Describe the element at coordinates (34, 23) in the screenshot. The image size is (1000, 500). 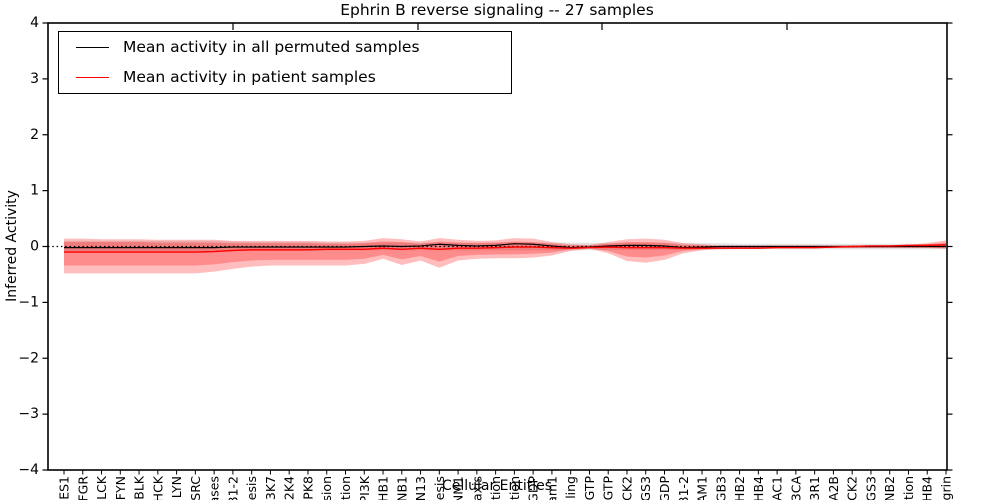
I see `y-tick-label: 4` at that location.